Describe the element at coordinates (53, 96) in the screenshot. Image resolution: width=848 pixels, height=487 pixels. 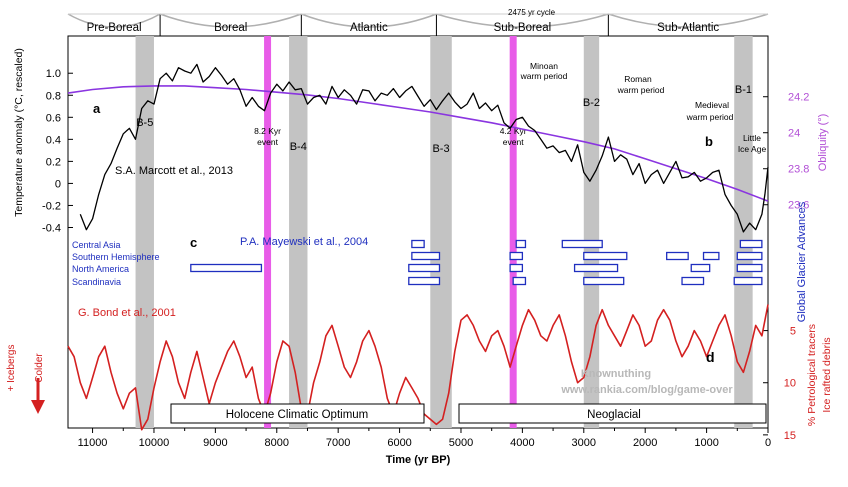
I see `temperature-tick-label: 0.8` at that location.